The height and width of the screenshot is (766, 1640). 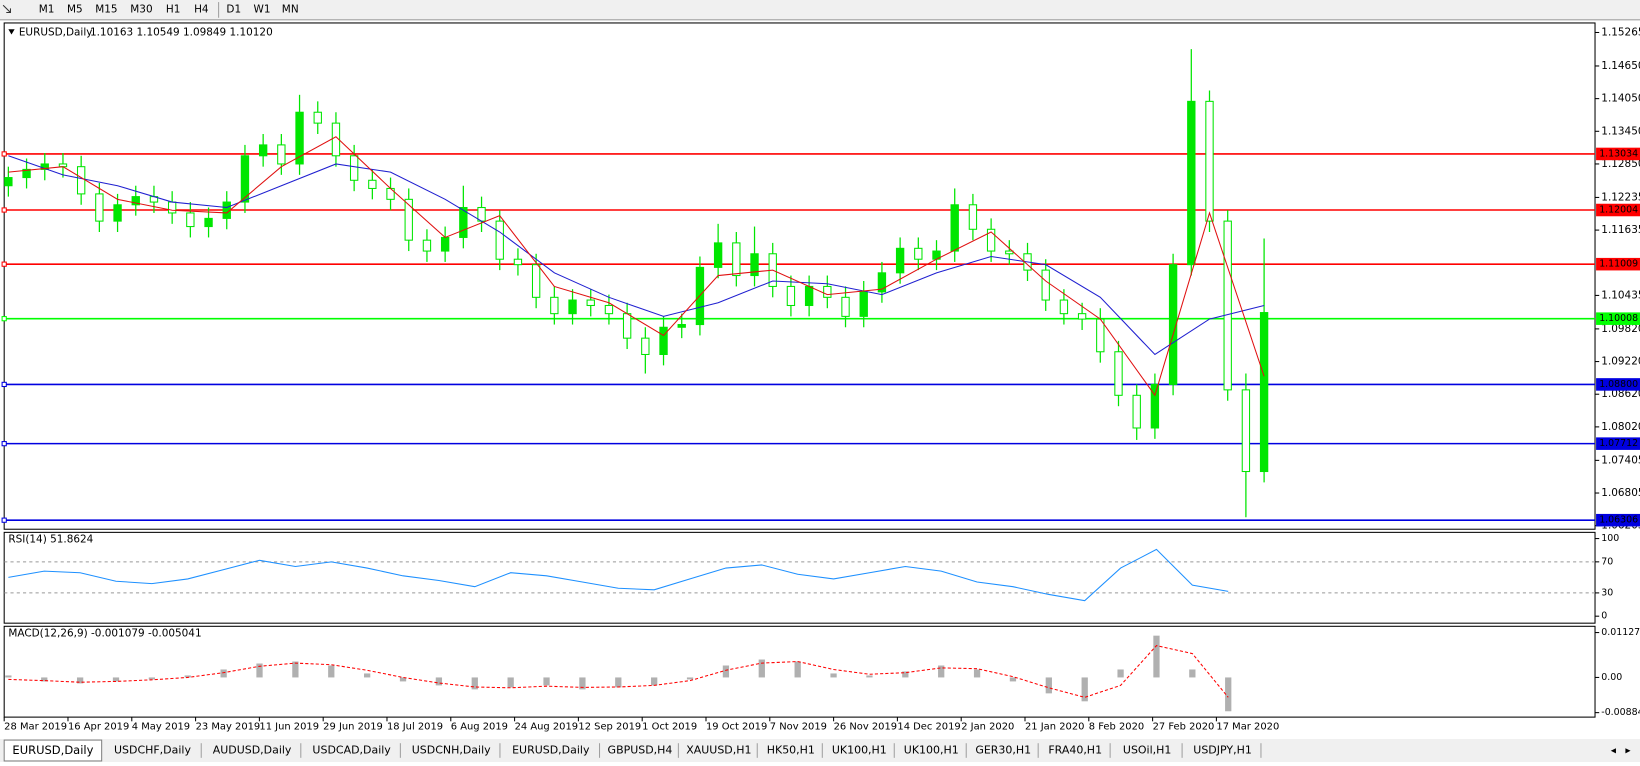 What do you see at coordinates (106, 9) in the screenshot?
I see `timeframe-button: M15` at bounding box center [106, 9].